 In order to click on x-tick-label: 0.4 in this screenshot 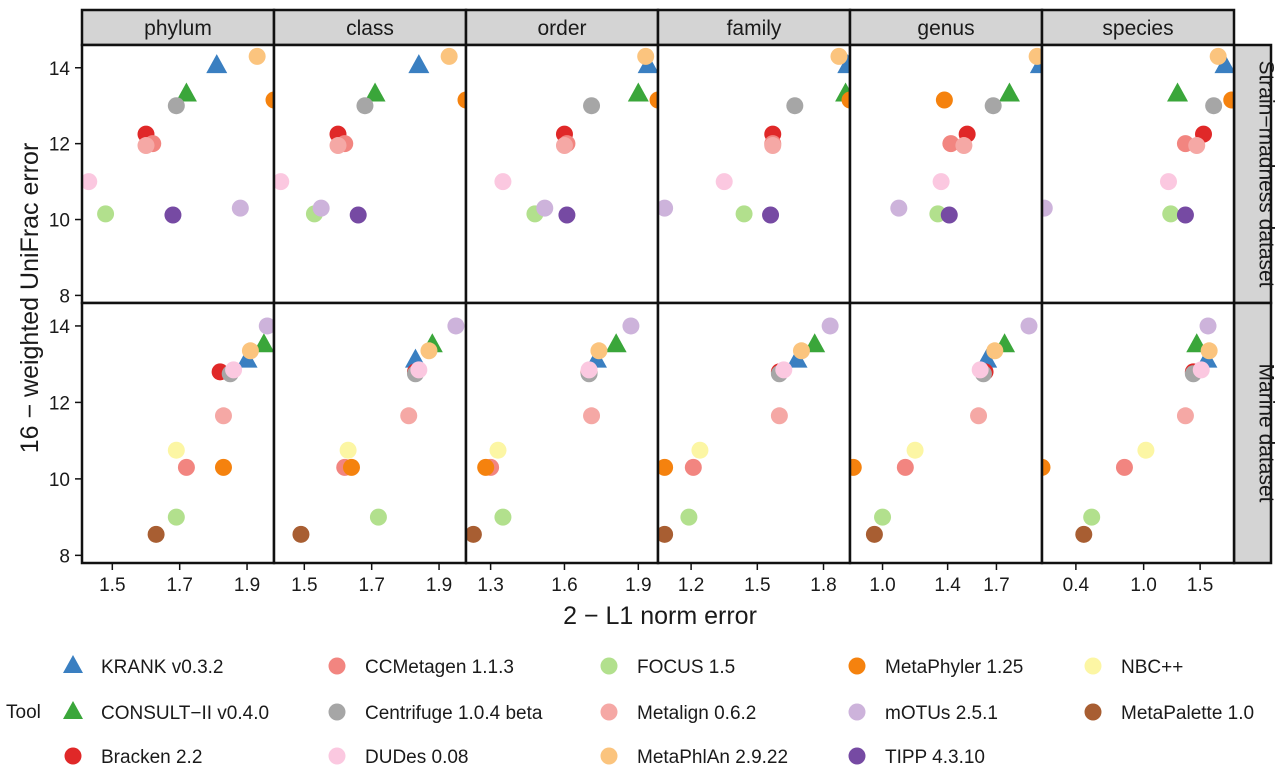, I will do `click(1076, 585)`.